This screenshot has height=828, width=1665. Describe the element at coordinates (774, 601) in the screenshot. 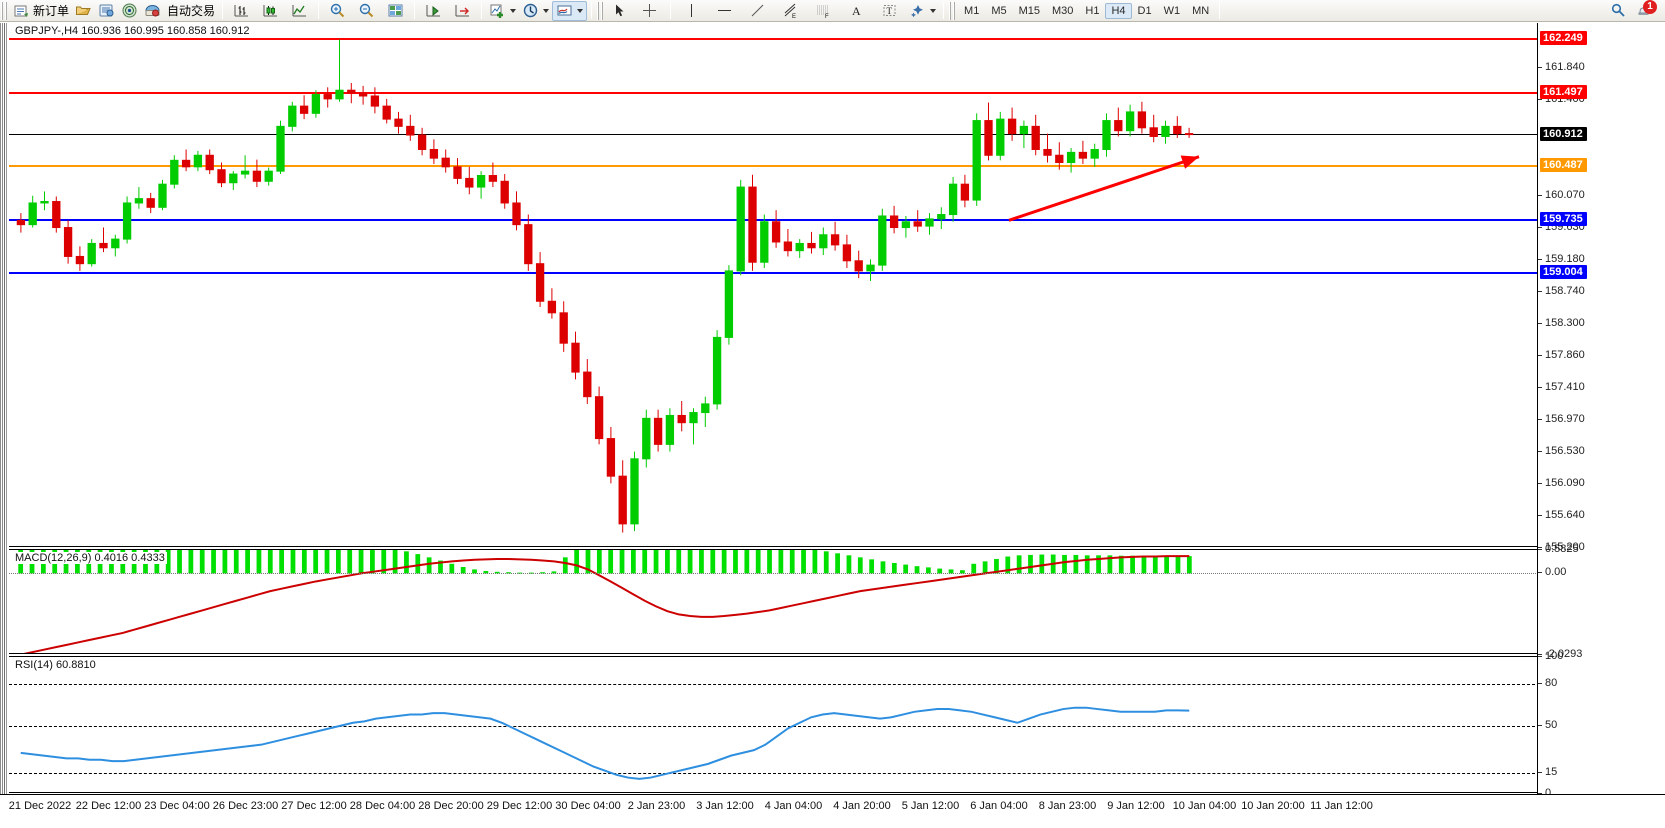

I see `macd-pane: MACD(12,26,9) 0.4016 0.4333` at that location.